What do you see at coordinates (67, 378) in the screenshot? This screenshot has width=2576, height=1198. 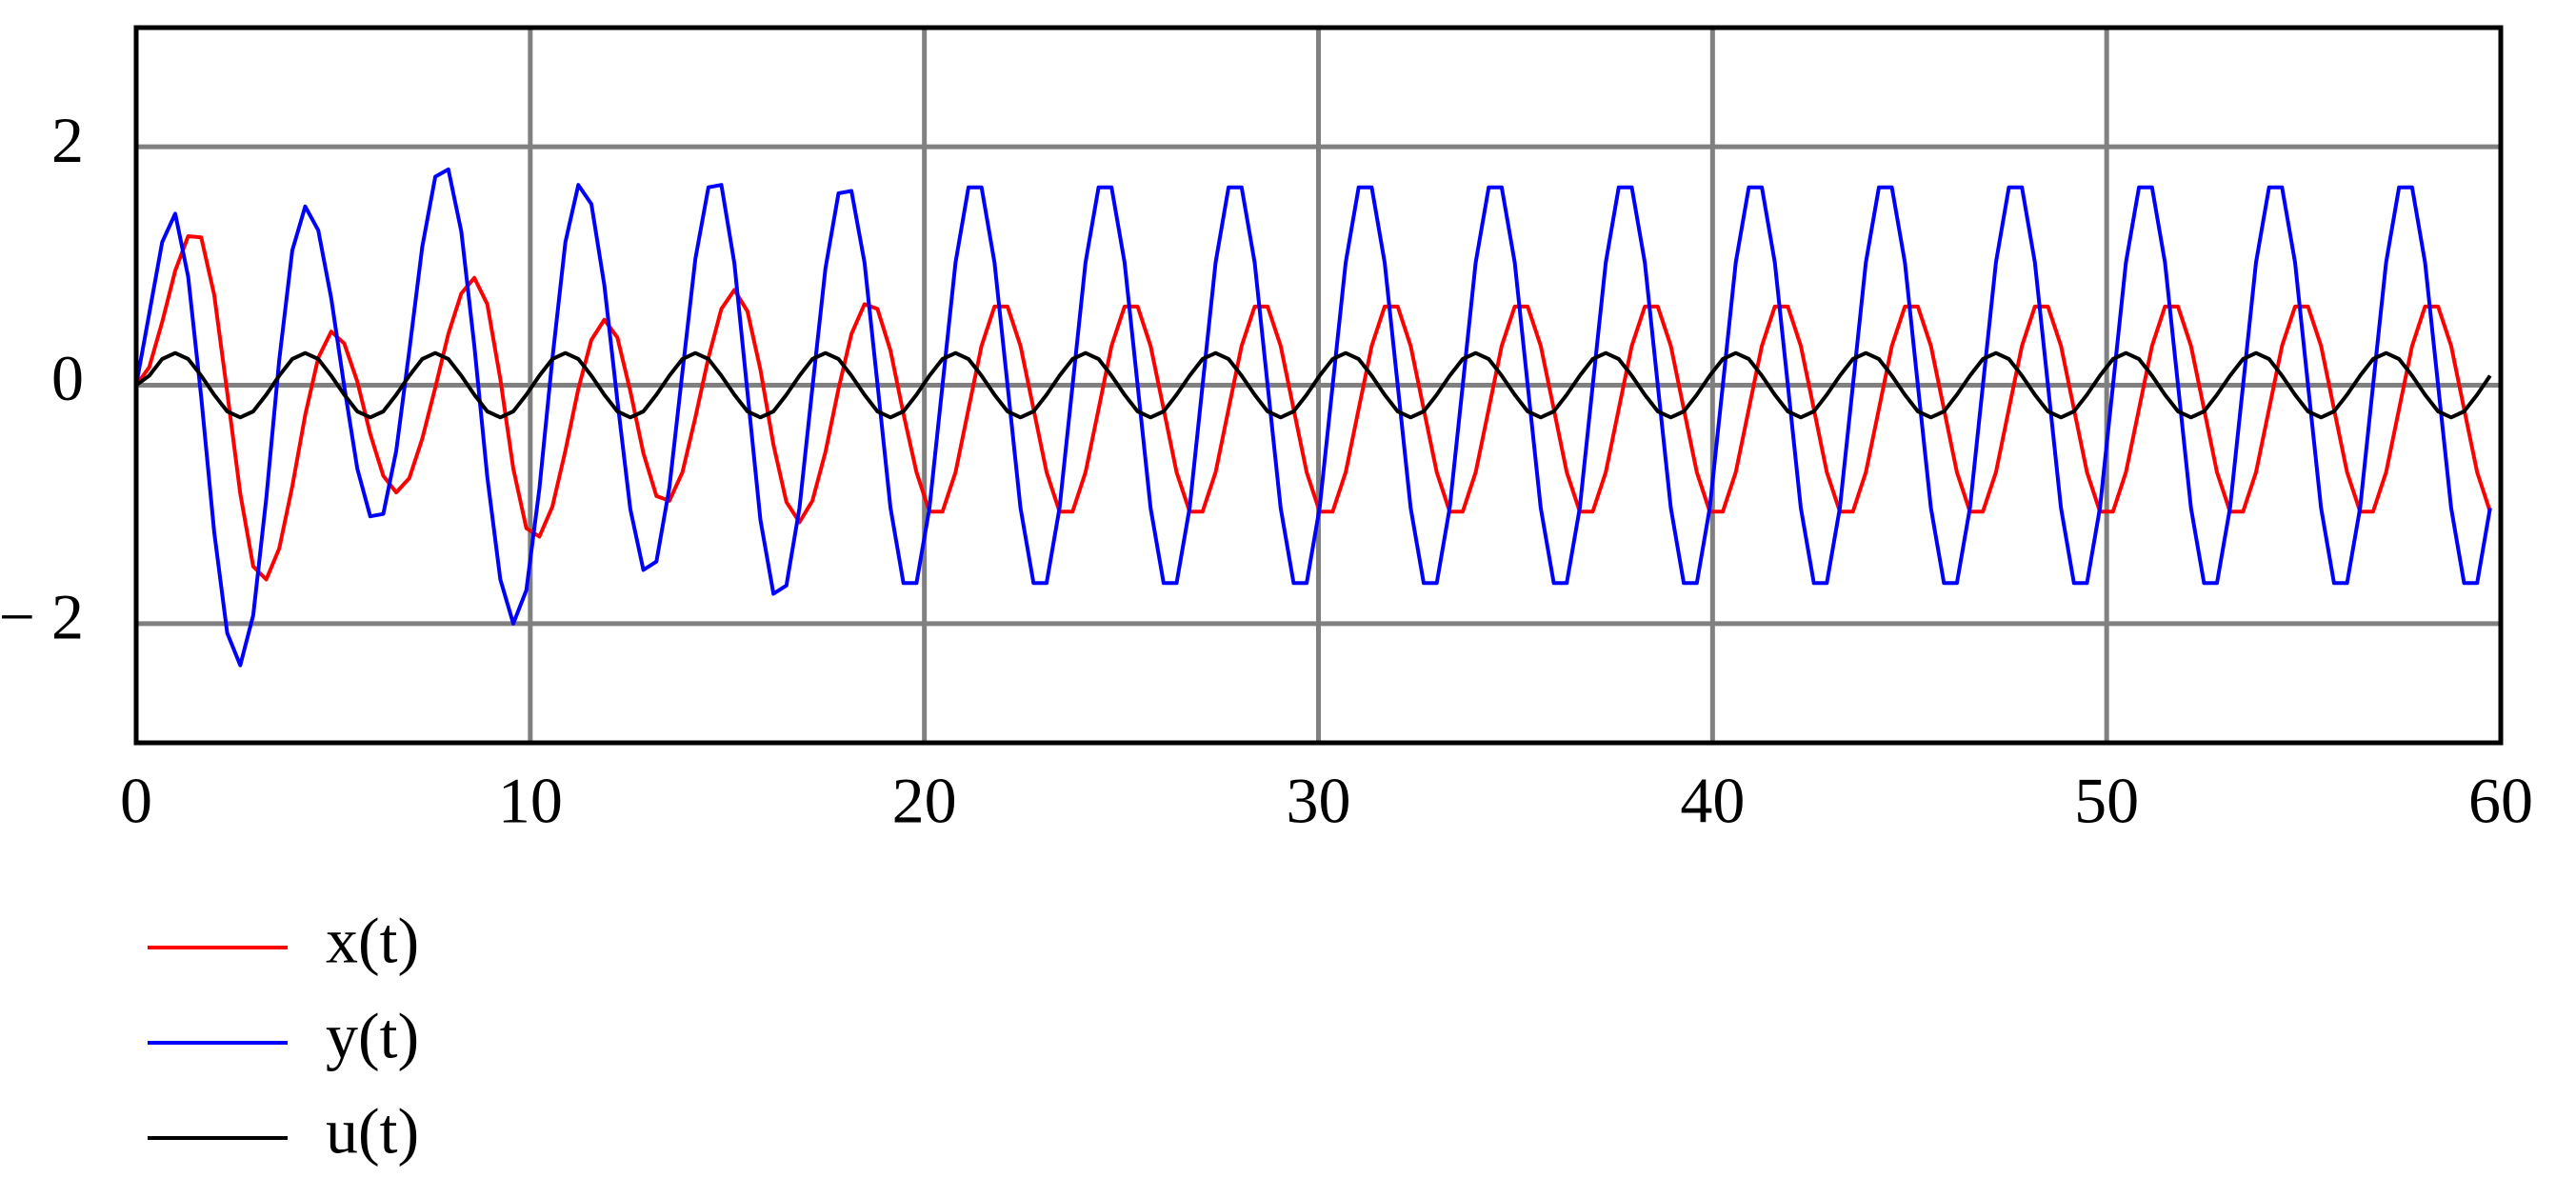 I see `y-tick-label: 0` at bounding box center [67, 378].